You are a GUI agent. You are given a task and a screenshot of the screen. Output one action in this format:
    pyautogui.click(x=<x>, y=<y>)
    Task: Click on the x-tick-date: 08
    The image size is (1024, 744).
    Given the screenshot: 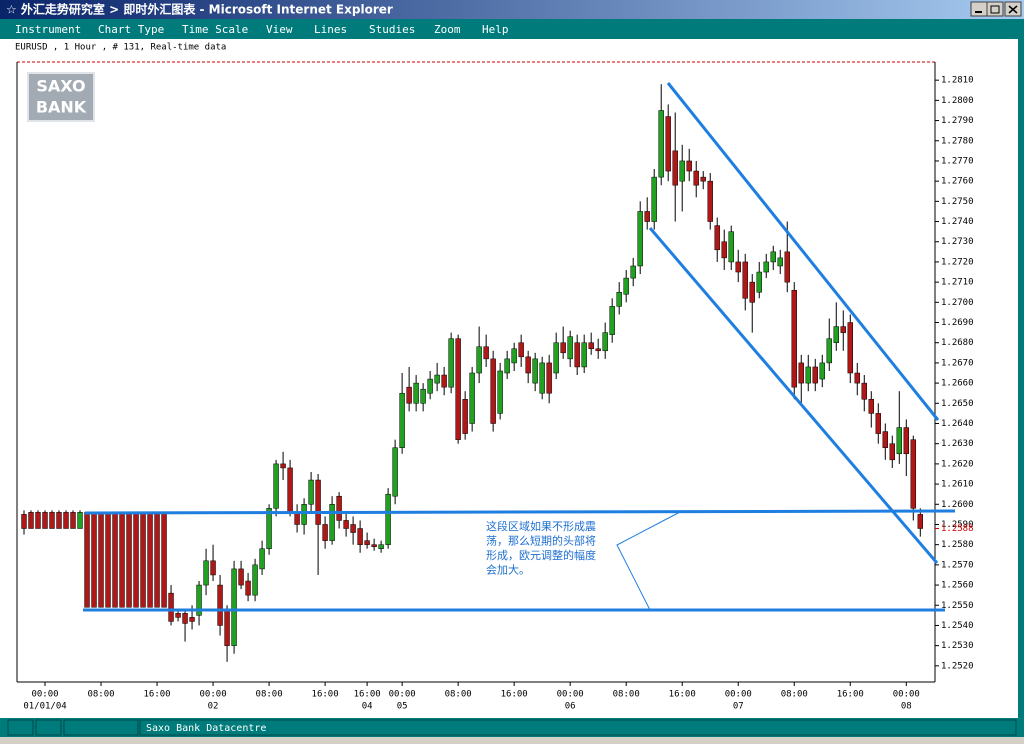 What is the action you would take?
    pyautogui.click(x=906, y=707)
    